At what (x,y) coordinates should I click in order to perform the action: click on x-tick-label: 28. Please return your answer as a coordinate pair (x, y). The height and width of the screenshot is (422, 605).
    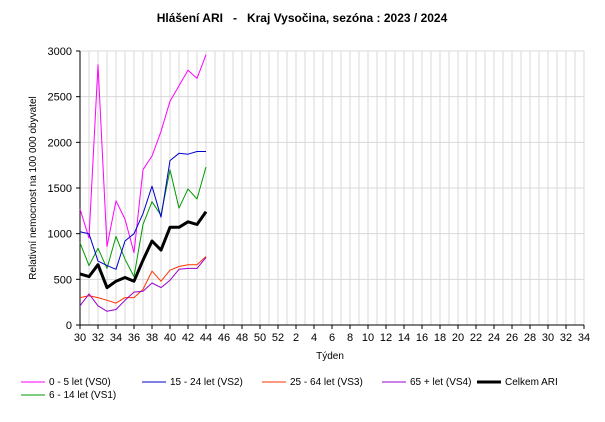
    Looking at the image, I should click on (530, 338).